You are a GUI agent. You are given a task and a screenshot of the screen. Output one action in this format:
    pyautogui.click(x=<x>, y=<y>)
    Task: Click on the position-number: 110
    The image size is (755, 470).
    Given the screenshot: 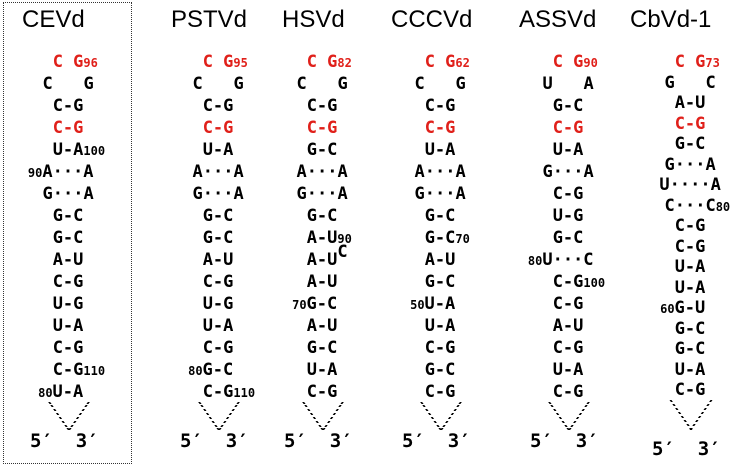 What is the action you would take?
    pyautogui.click(x=244, y=393)
    